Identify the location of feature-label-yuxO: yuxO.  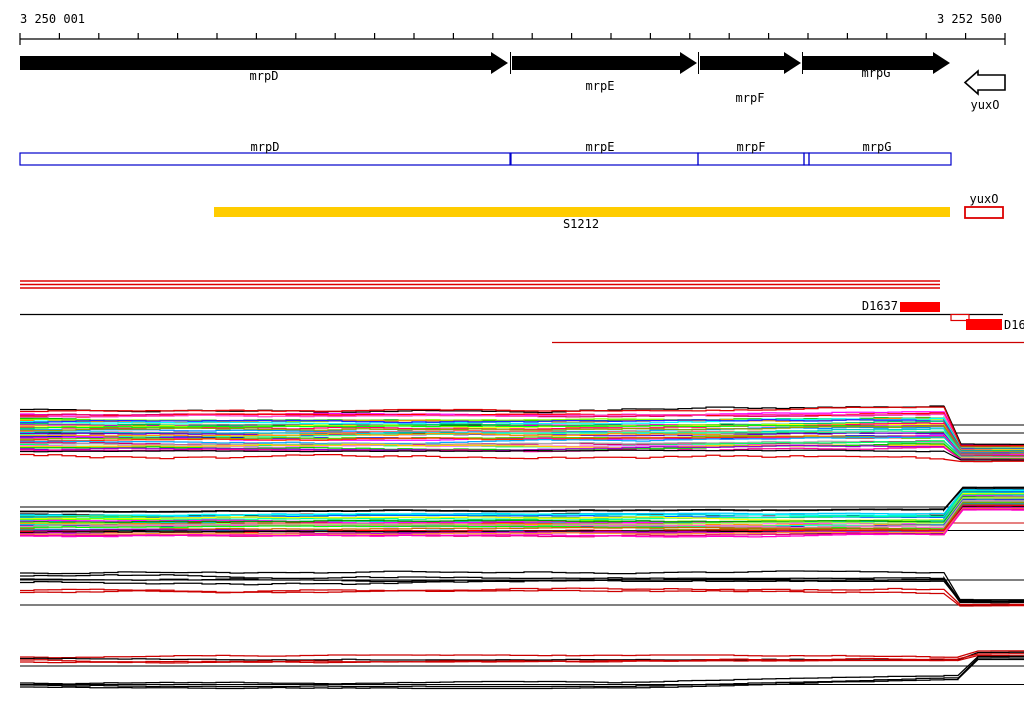
(984, 199).